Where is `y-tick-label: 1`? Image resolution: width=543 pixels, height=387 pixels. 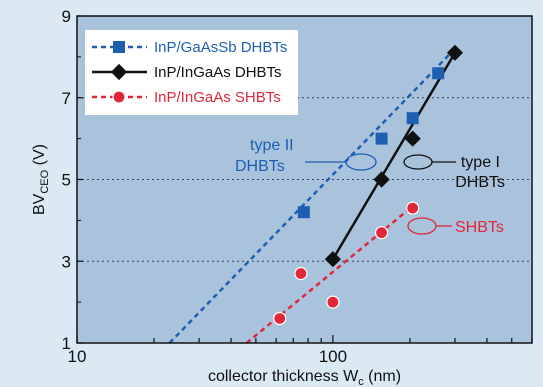
y-tick-label: 1 is located at coordinates (66, 343).